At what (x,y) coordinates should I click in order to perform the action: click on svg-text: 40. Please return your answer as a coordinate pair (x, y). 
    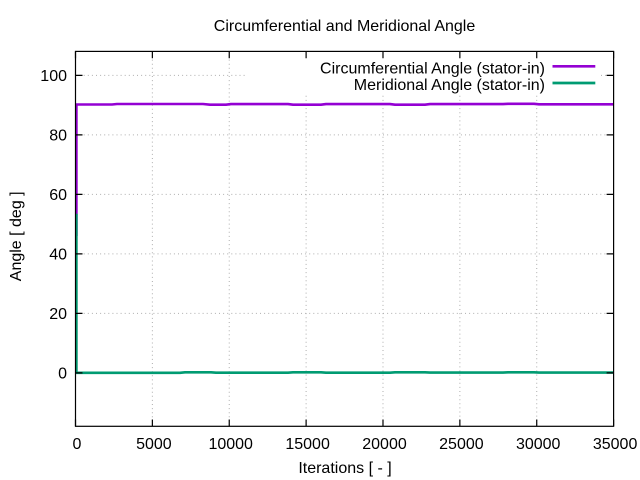
    Looking at the image, I should click on (58, 255).